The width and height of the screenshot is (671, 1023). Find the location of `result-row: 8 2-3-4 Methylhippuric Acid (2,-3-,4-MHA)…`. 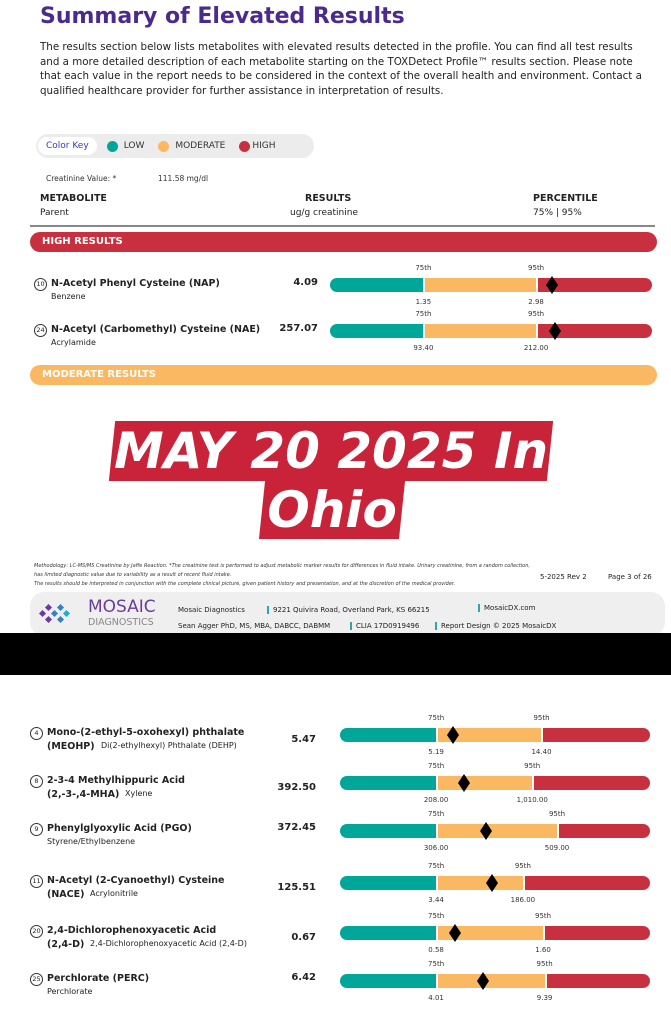

result-row: 8 2-3-4 Methylhippuric Acid (2,-3-,4-MHA)… is located at coordinates (335, 787).